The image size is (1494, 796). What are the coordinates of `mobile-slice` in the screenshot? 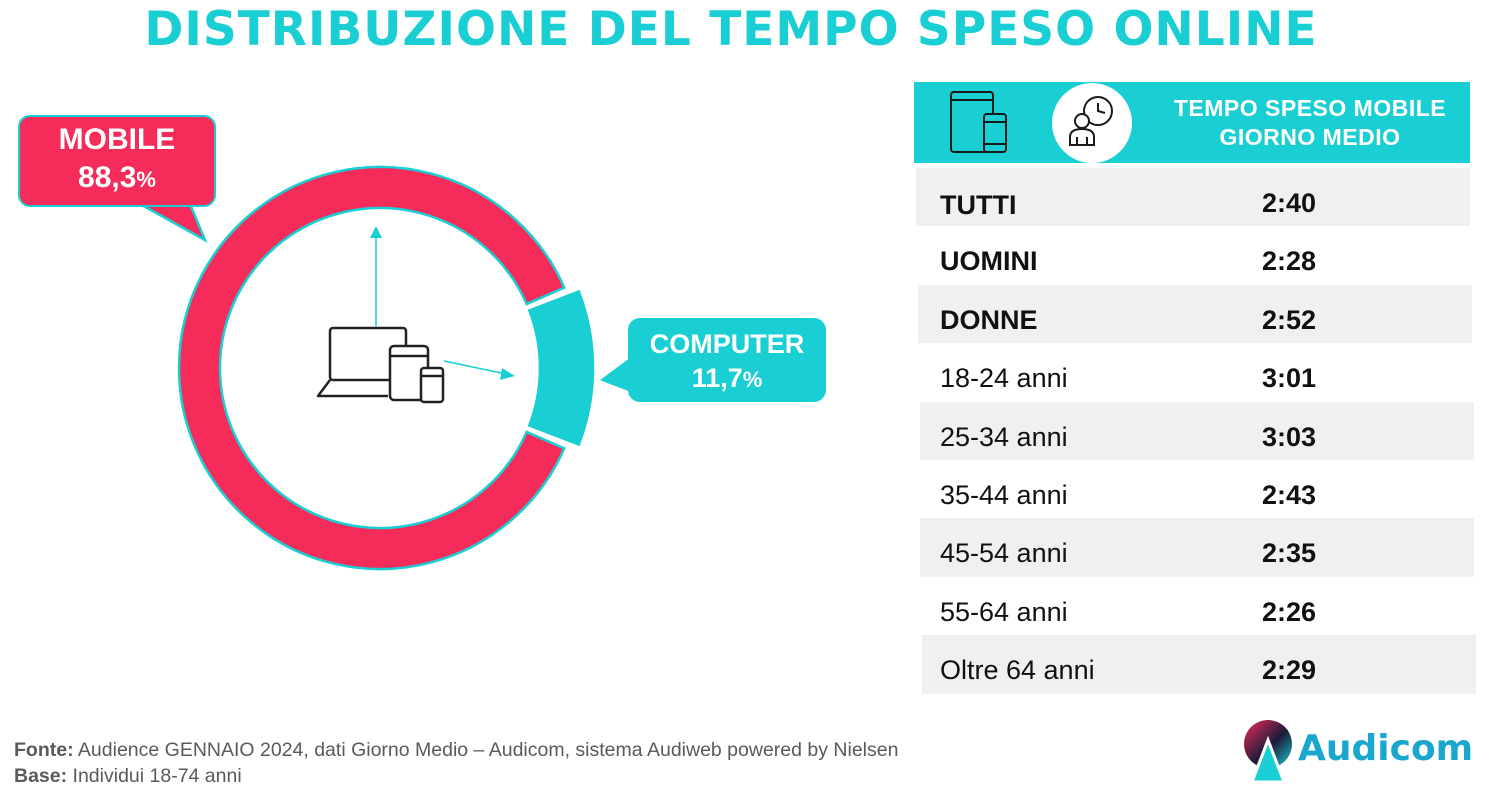 It's located at (371, 368).